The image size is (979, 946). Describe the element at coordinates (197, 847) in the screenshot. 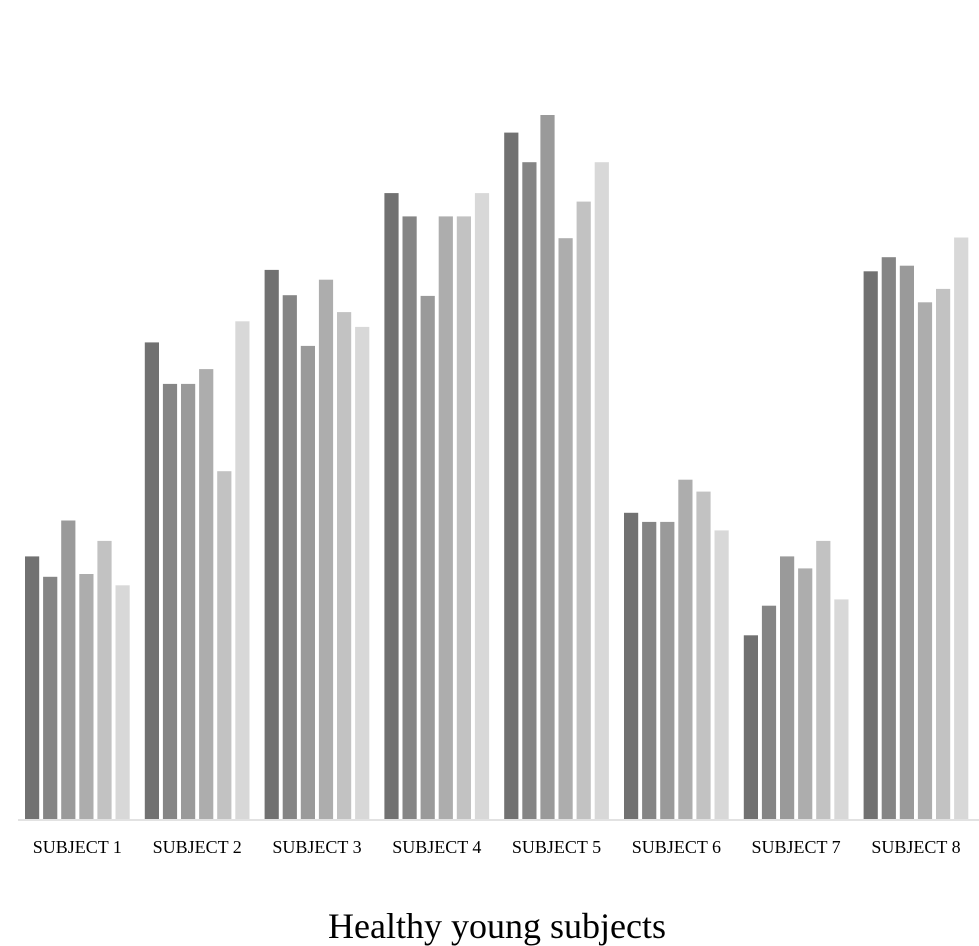

I see `category-label: SUBJECT 2` at that location.